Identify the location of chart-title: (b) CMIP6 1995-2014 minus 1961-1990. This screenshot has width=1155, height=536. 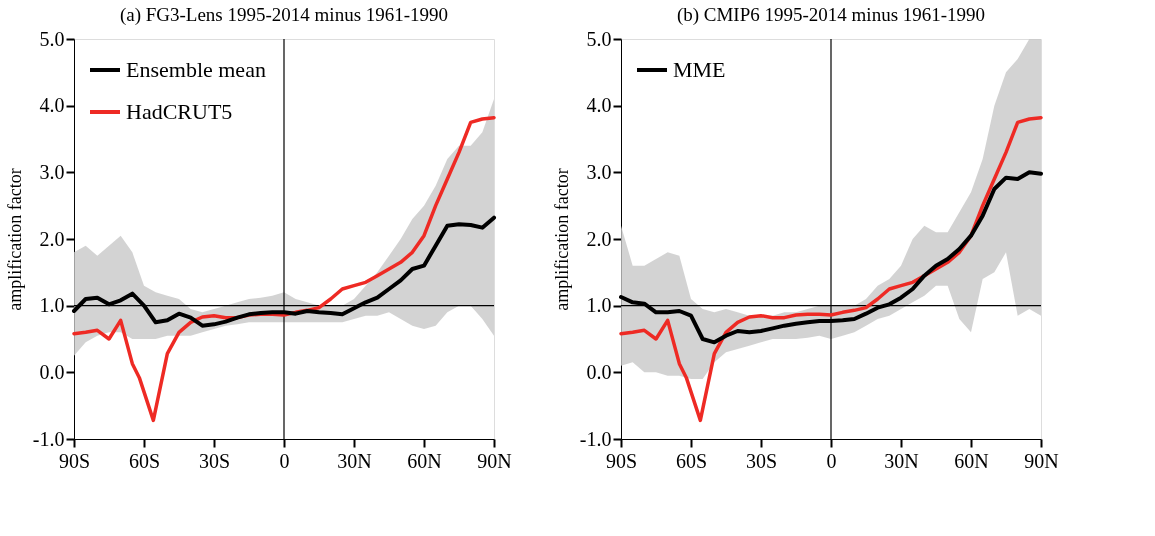
(831, 15).